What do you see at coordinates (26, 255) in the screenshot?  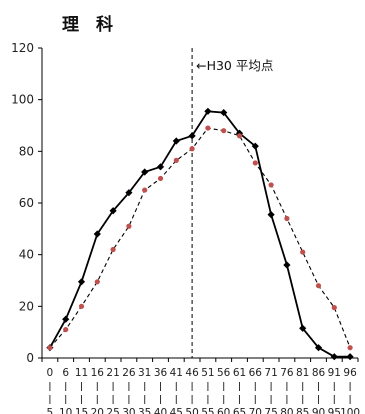 I see `y-tick-label: 40` at bounding box center [26, 255].